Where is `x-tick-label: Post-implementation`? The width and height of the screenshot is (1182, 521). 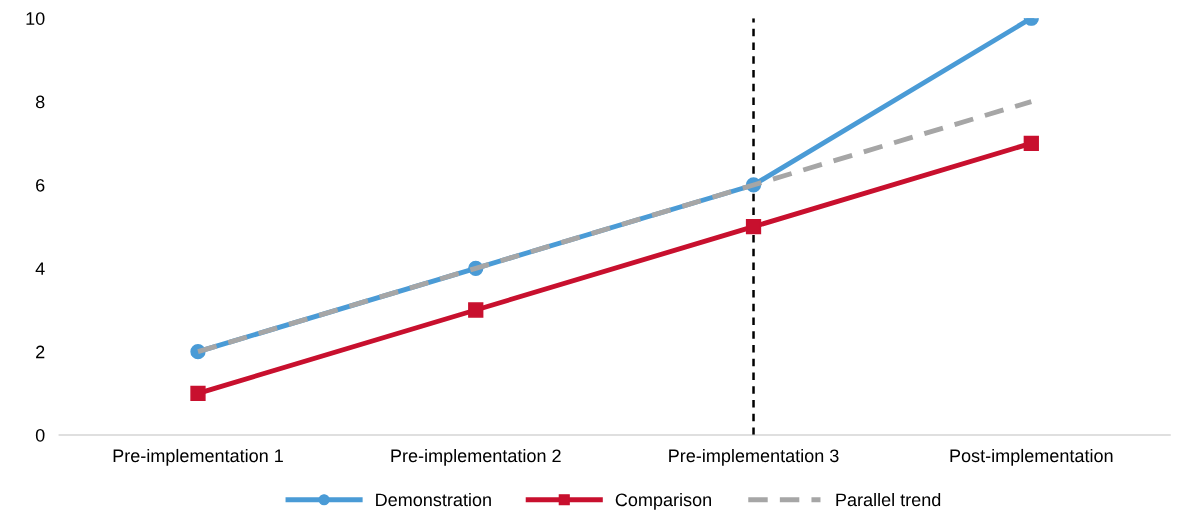
x-tick-label: Post-implementation is located at coordinates (1031, 457).